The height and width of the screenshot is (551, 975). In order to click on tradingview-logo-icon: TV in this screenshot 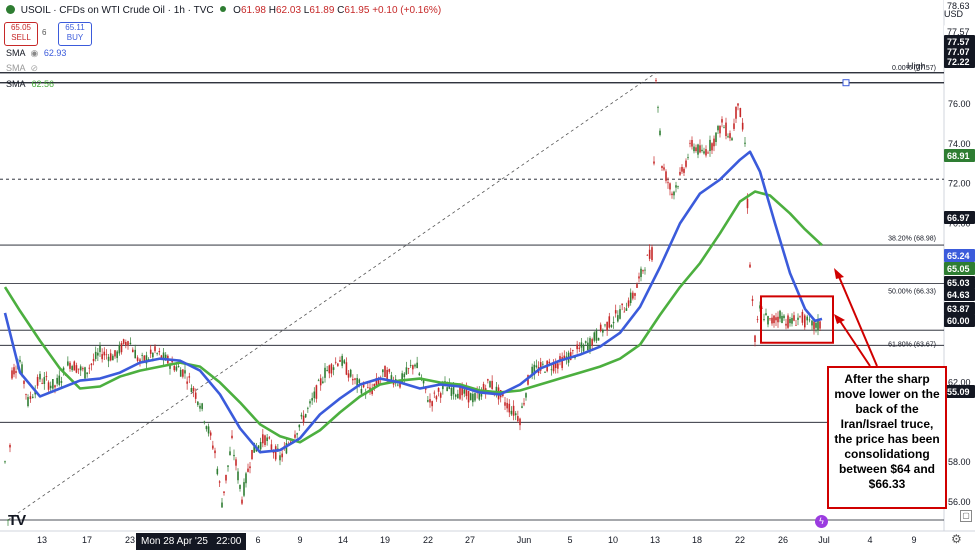, I will do `click(17, 520)`.